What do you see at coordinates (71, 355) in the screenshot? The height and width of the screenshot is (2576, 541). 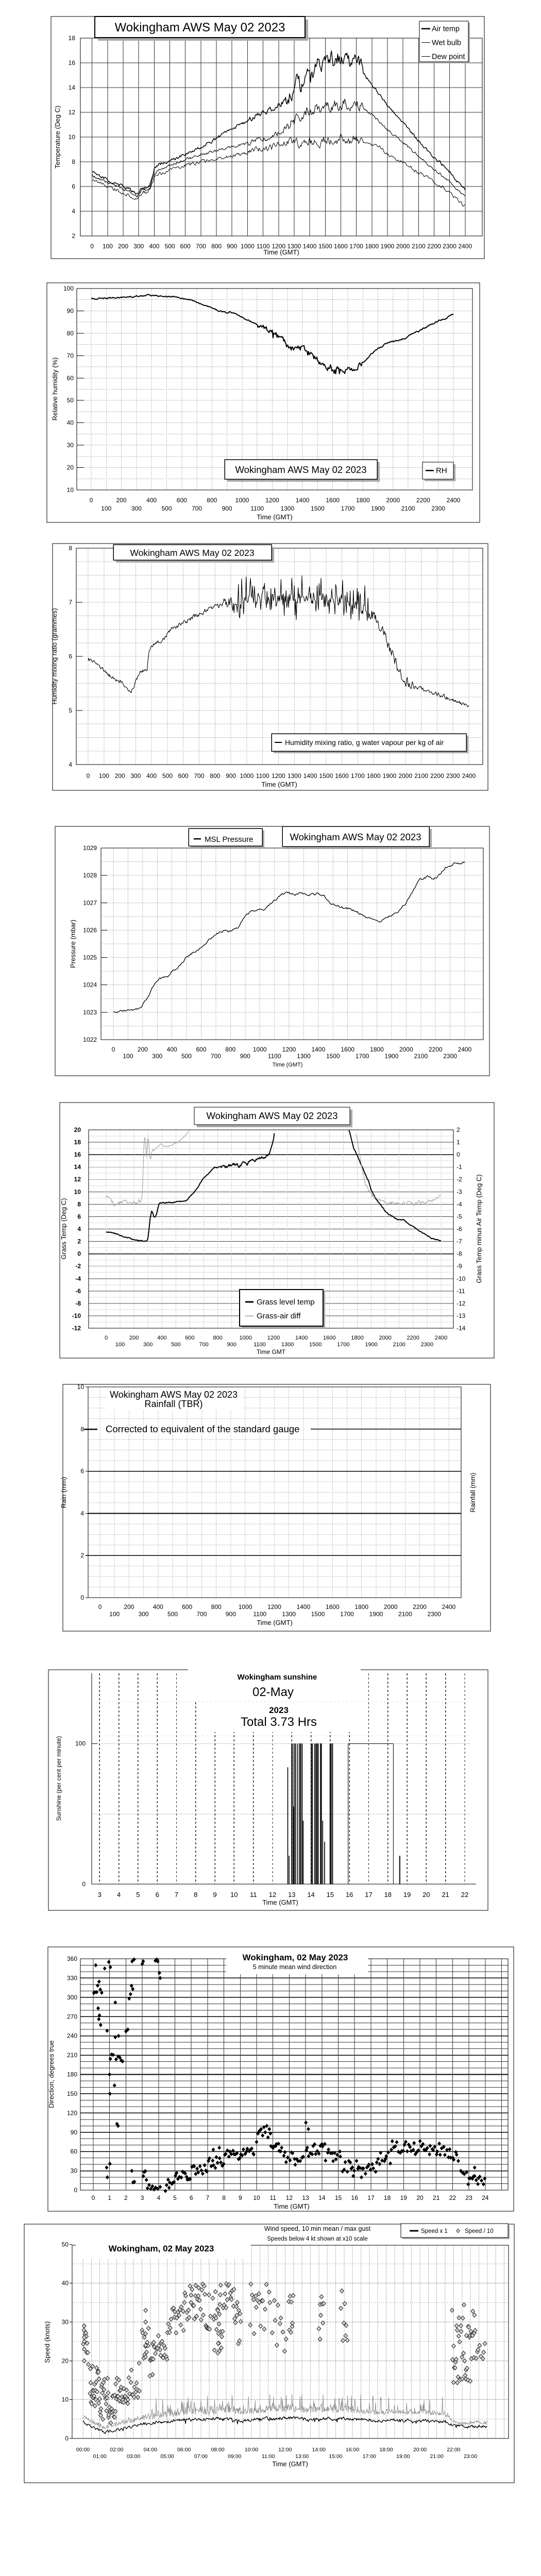 I see `svg-text: 70` at bounding box center [71, 355].